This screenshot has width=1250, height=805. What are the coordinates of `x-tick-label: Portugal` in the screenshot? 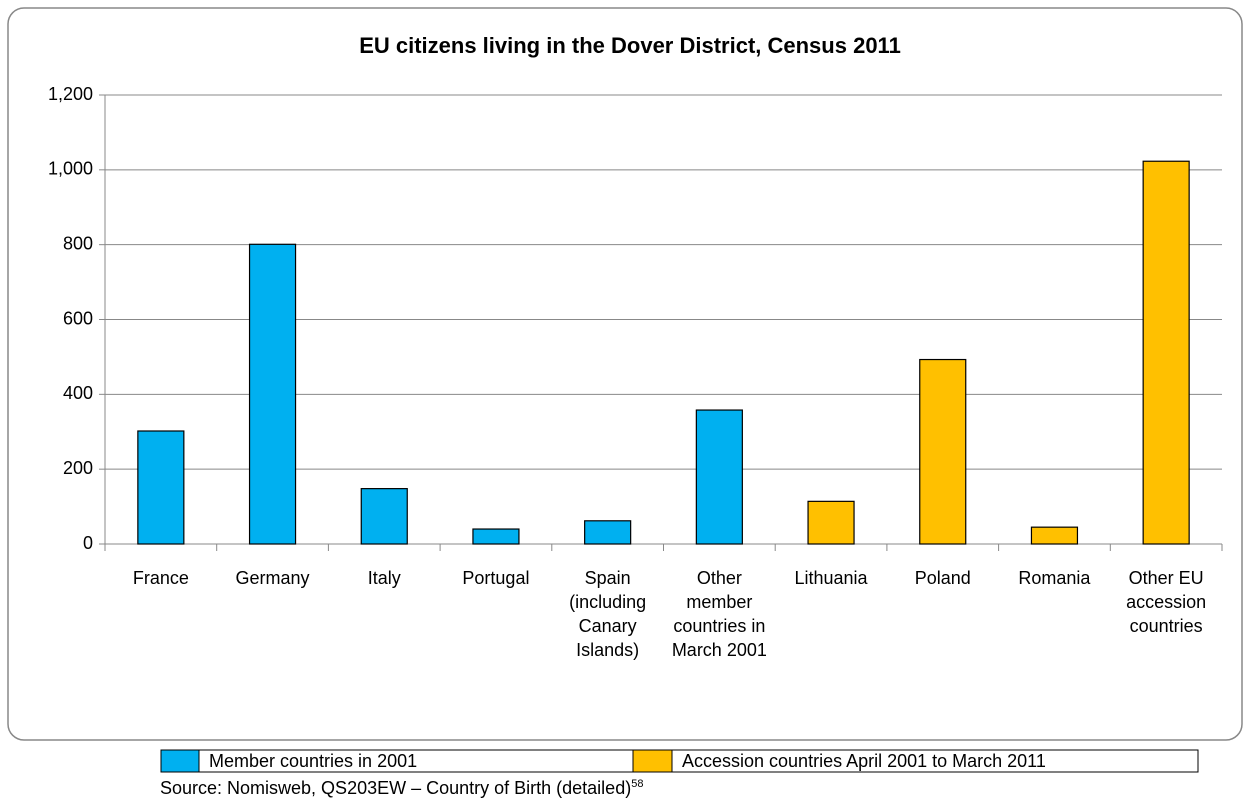 It's located at (496, 578).